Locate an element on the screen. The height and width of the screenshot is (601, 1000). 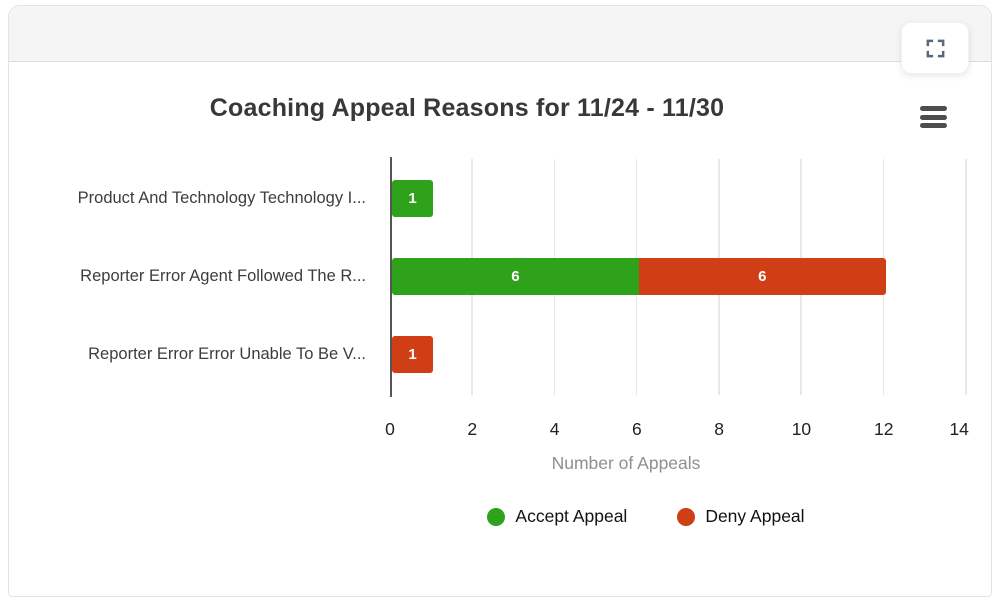
chart-menu-button is located at coordinates (933, 117).